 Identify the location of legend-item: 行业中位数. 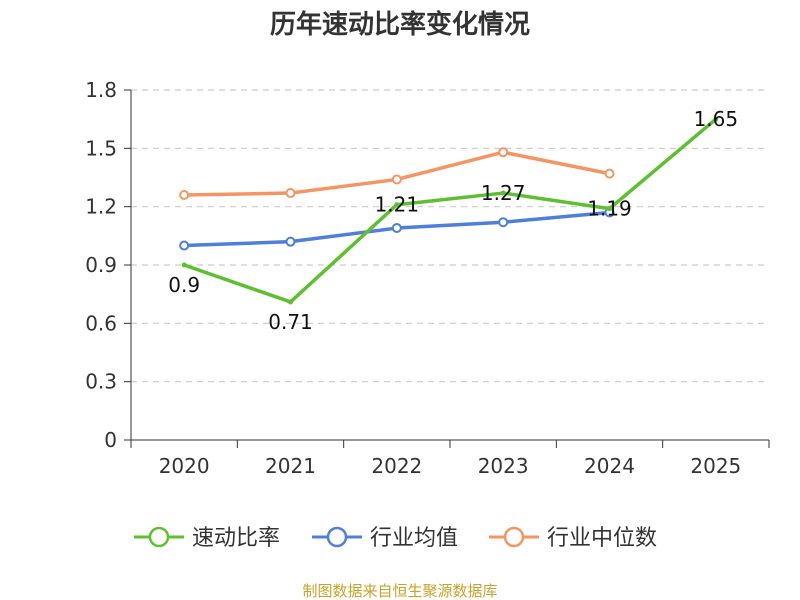
(573, 538).